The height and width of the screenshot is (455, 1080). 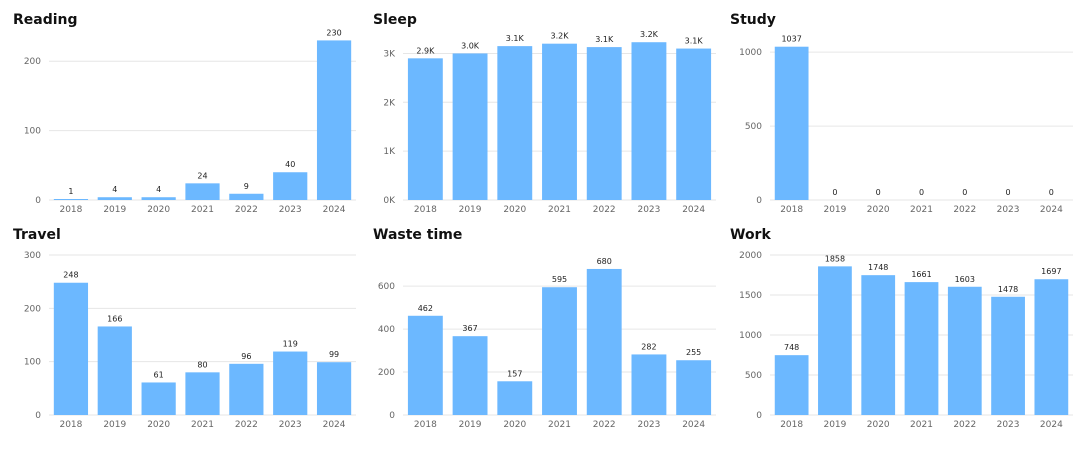 What do you see at coordinates (70, 275) in the screenshot?
I see `data-label: 248` at bounding box center [70, 275].